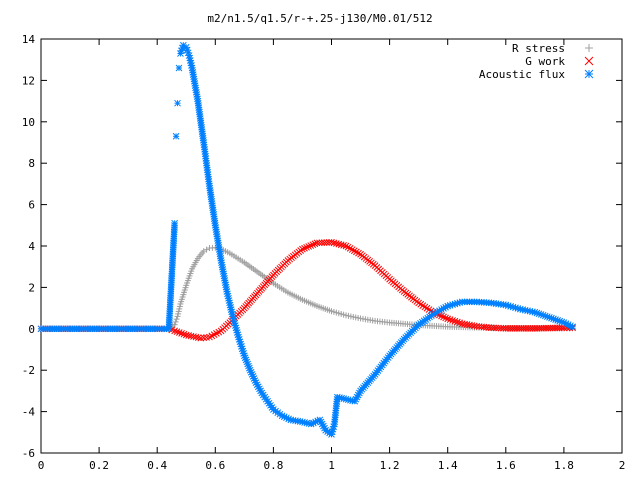 This screenshot has width=640, height=480. Describe the element at coordinates (319, 18) in the screenshot. I see `chart-title: m2/n1.5/q1.5/r-+.25-j130/M0.01/512` at that location.